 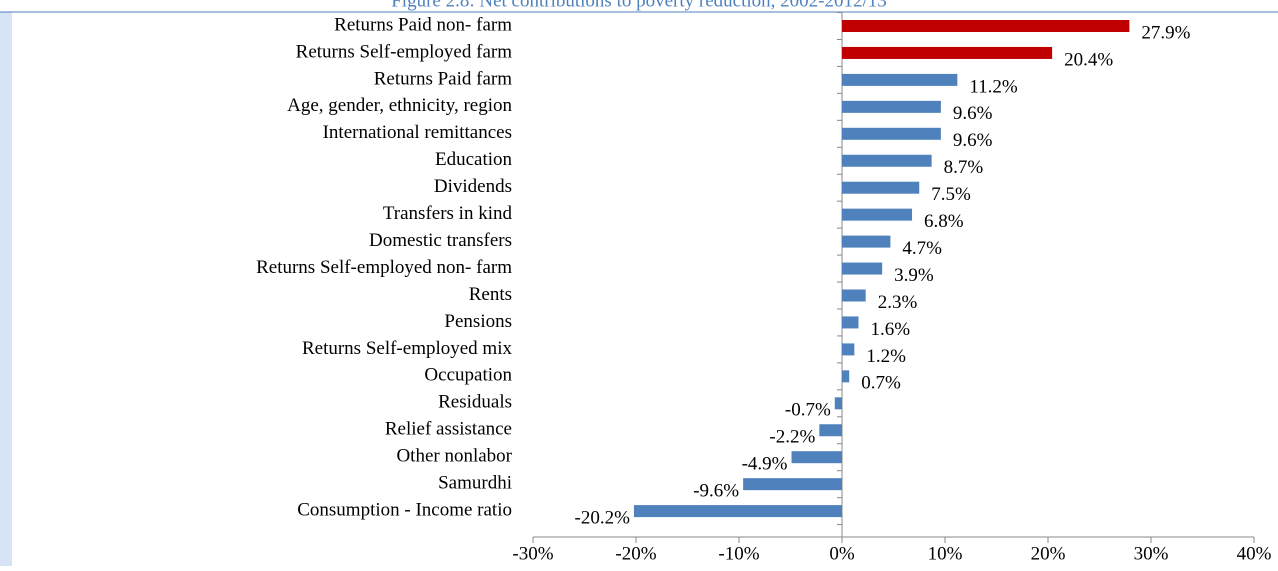 I want to click on x-tick-label: 10%, so click(x=945, y=553).